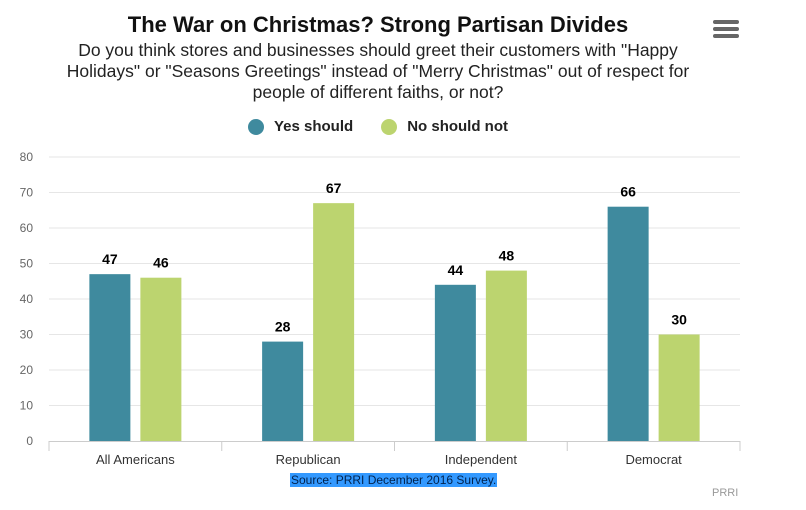  What do you see at coordinates (161, 263) in the screenshot?
I see `data-label: 46` at bounding box center [161, 263].